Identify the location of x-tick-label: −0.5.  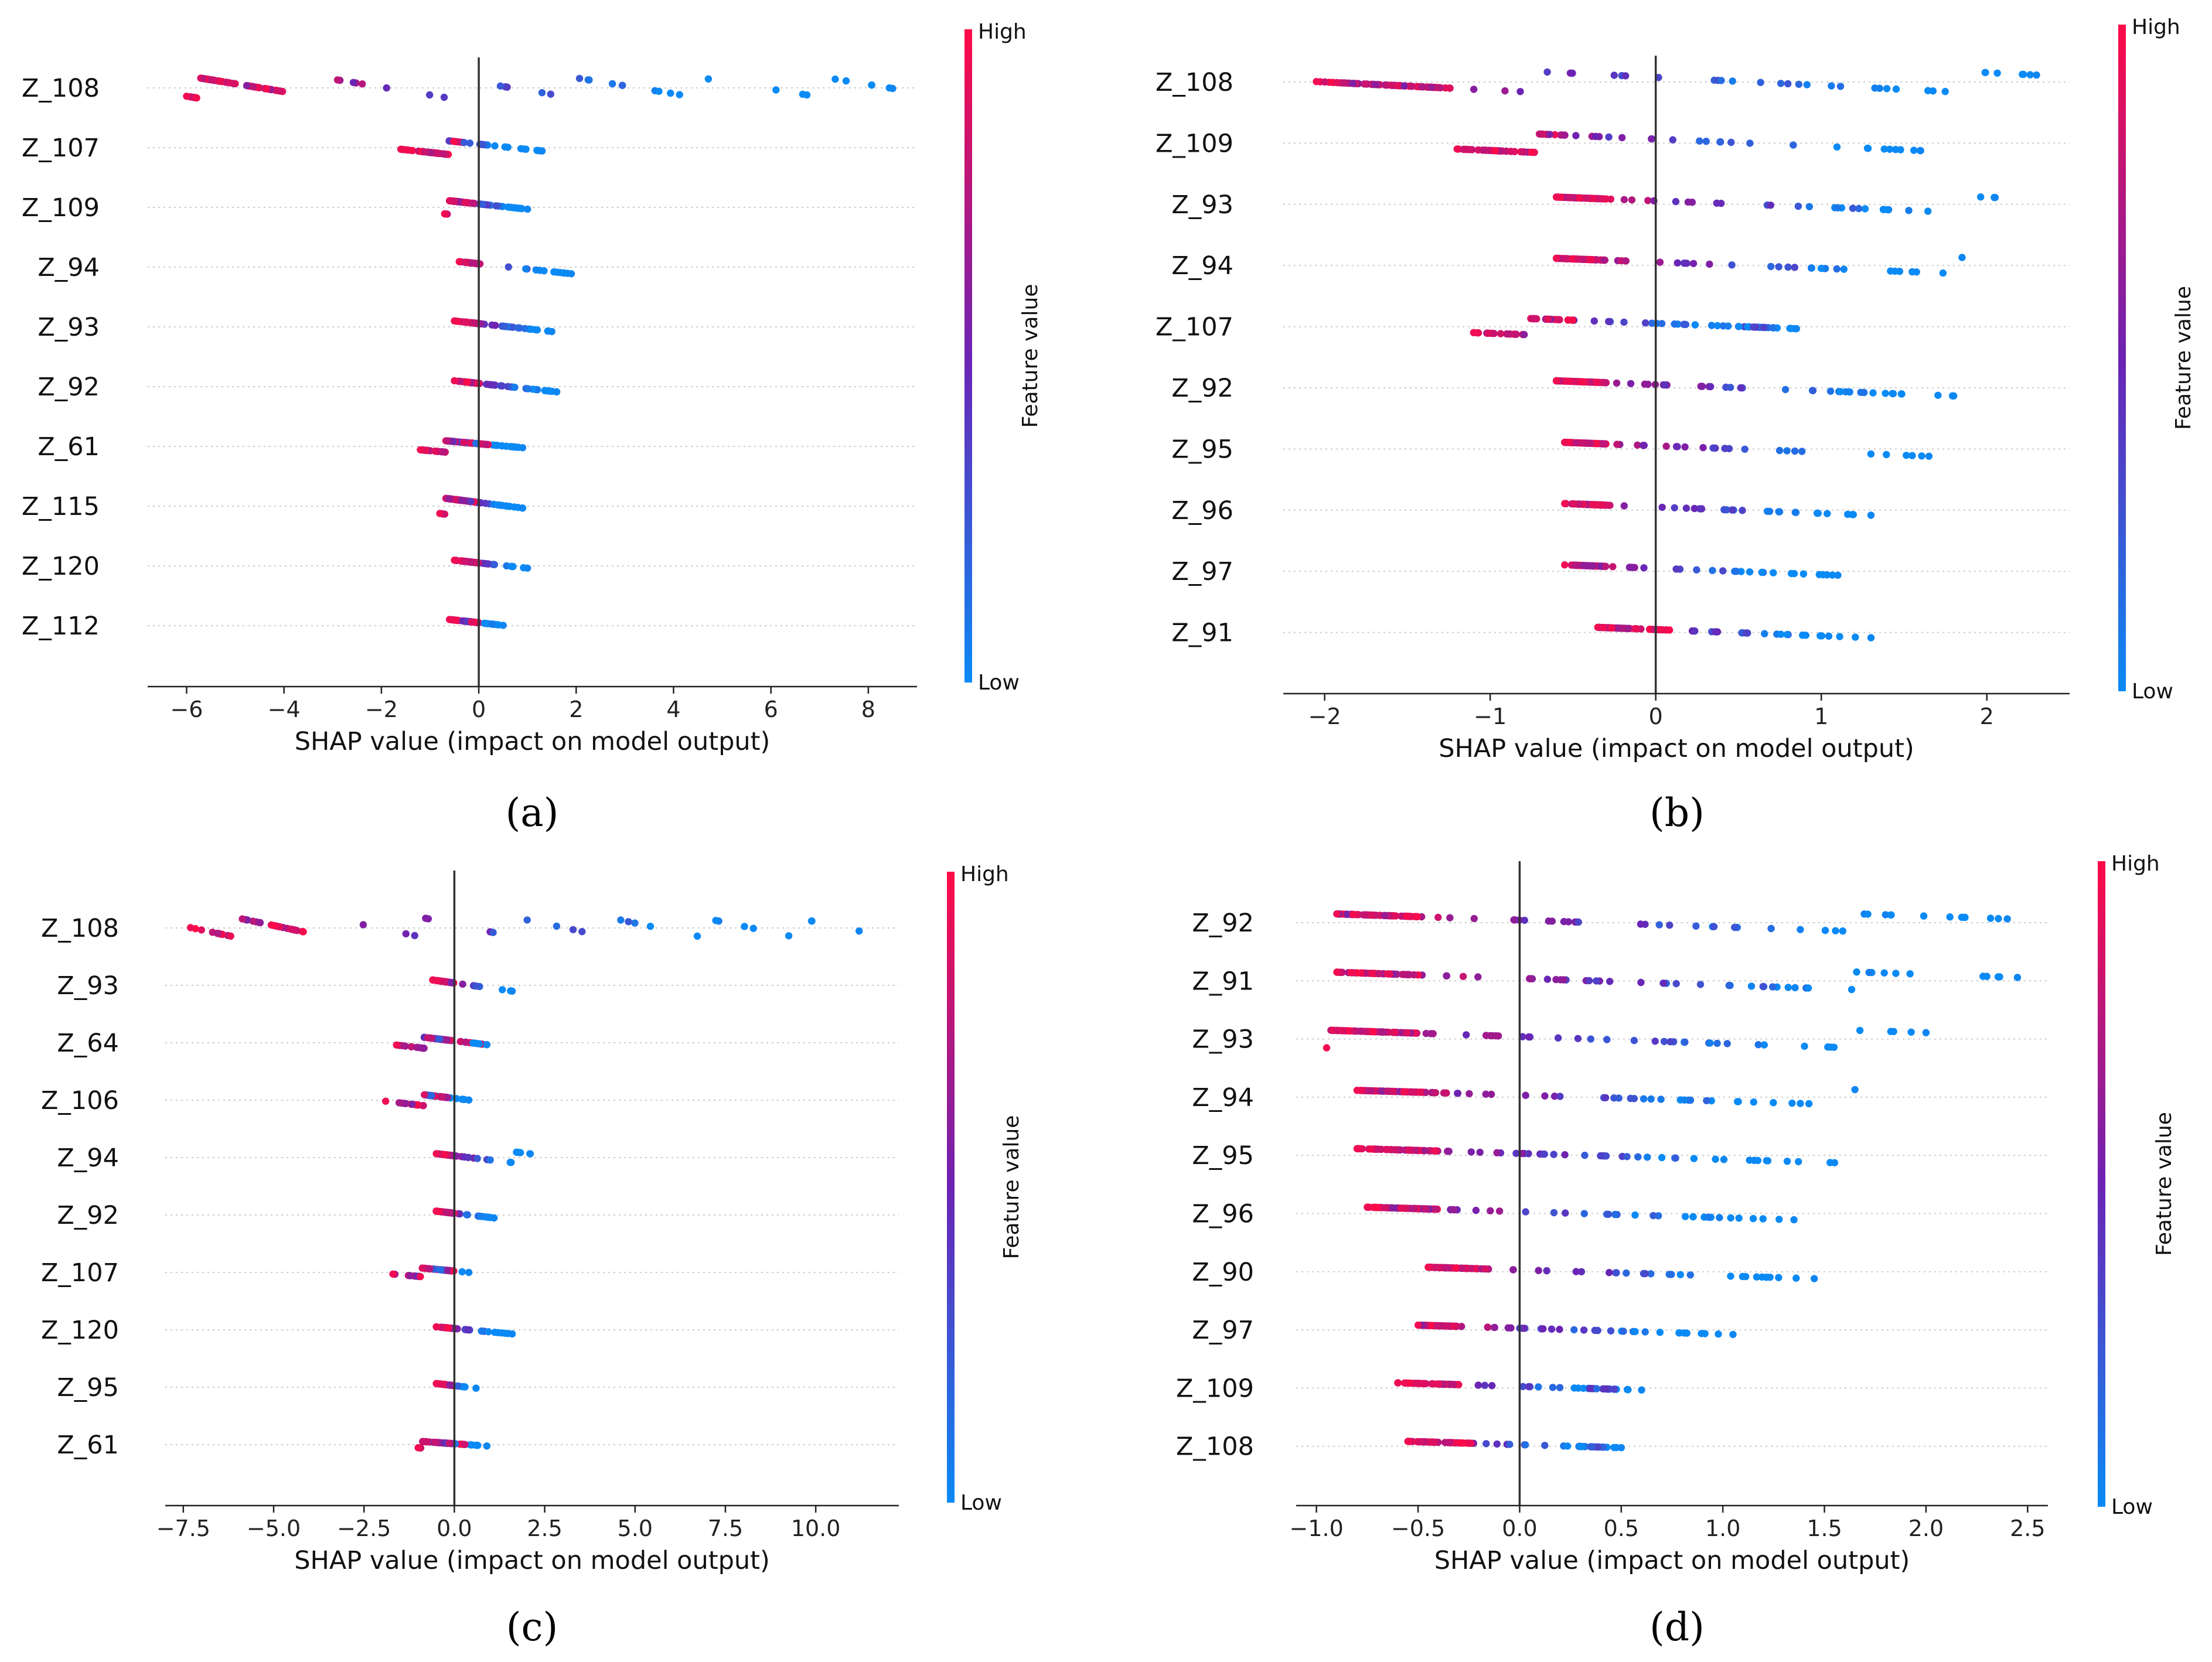
(1418, 1528).